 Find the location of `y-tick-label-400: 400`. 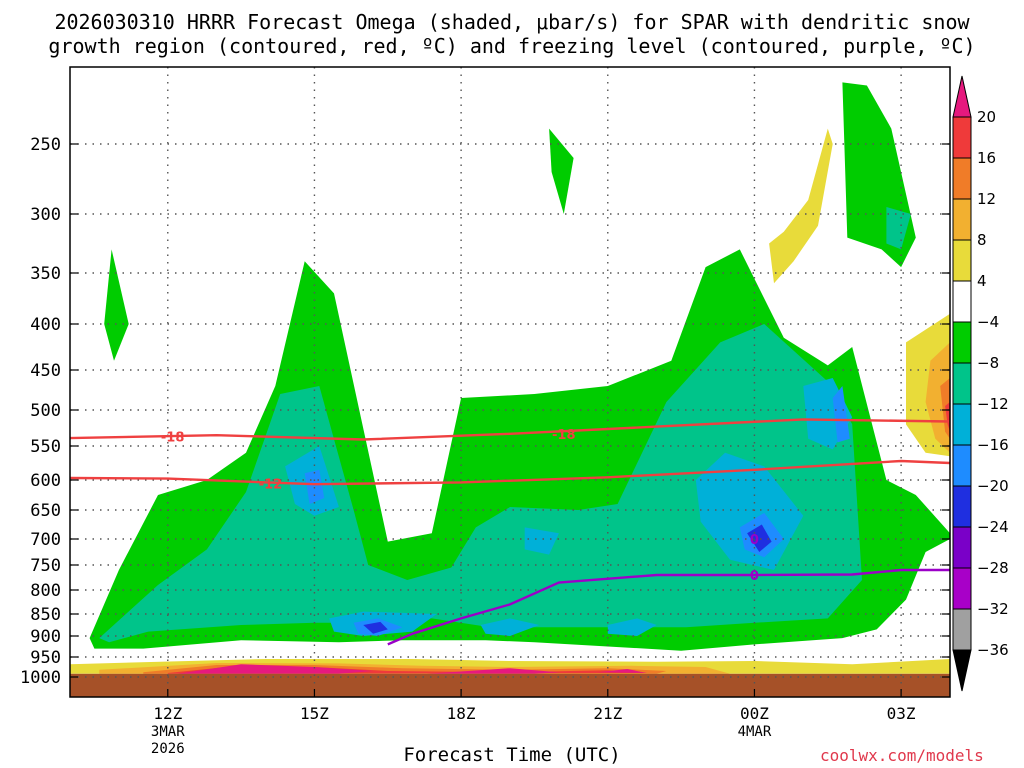

y-tick-label-400: 400 is located at coordinates (45, 325).